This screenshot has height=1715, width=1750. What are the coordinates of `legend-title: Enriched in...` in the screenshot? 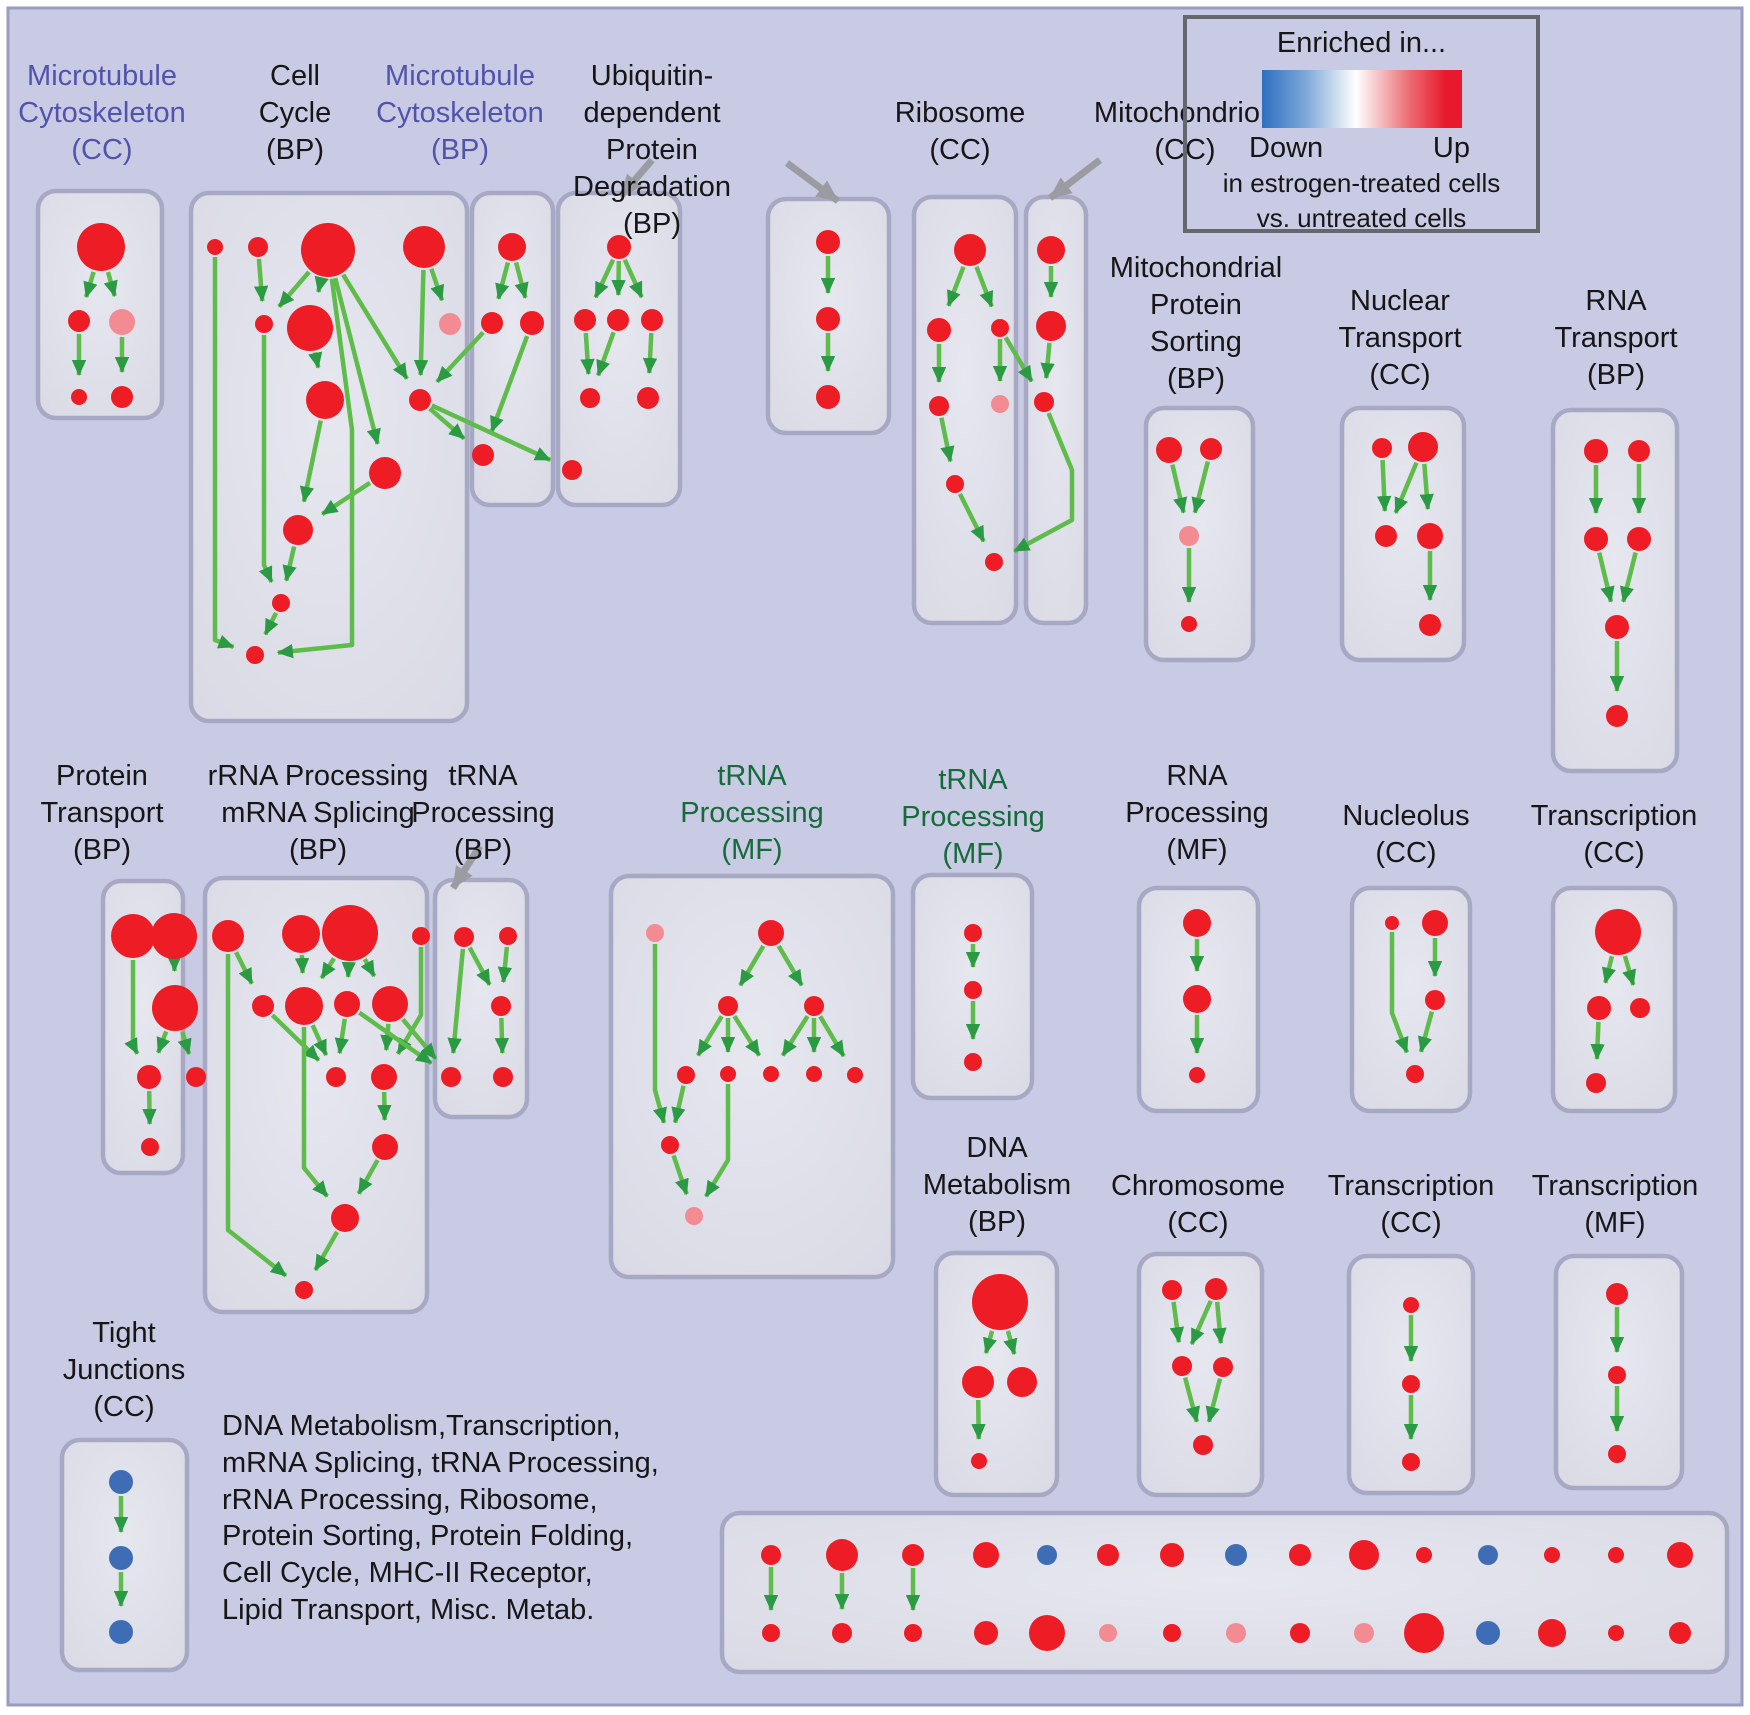 It's located at (1361, 43).